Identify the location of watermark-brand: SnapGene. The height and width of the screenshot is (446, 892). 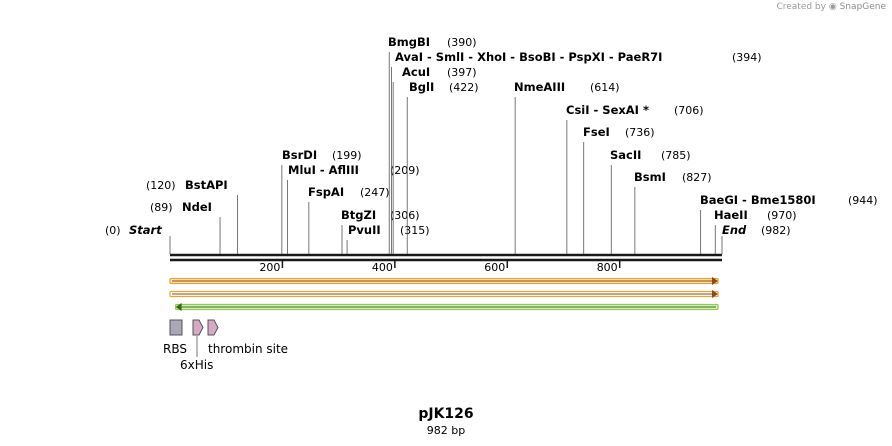
(862, 7).